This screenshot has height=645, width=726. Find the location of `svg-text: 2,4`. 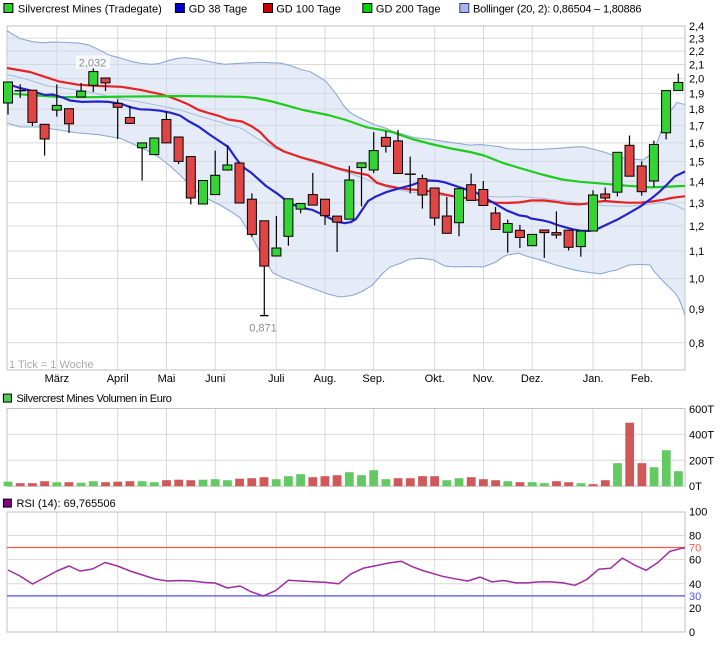

svg-text: 2,4 is located at coordinates (696, 27).